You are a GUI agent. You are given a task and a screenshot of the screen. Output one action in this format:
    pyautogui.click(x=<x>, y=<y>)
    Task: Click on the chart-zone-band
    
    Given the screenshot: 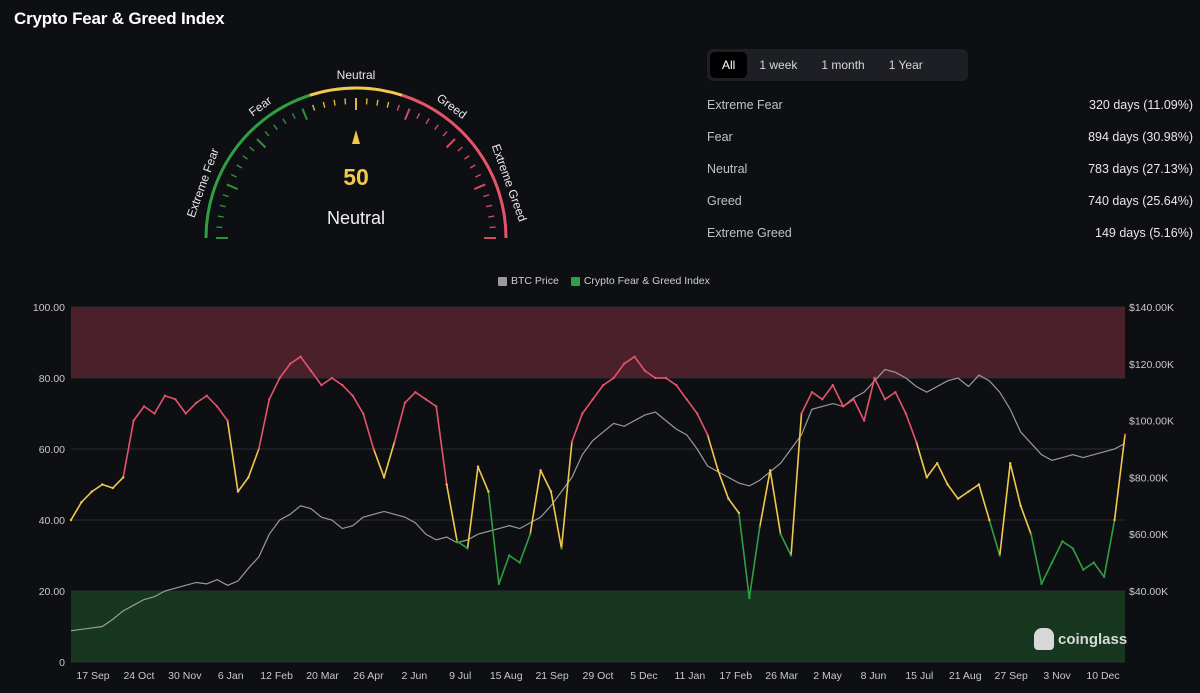 What is the action you would take?
    pyautogui.click(x=598, y=626)
    